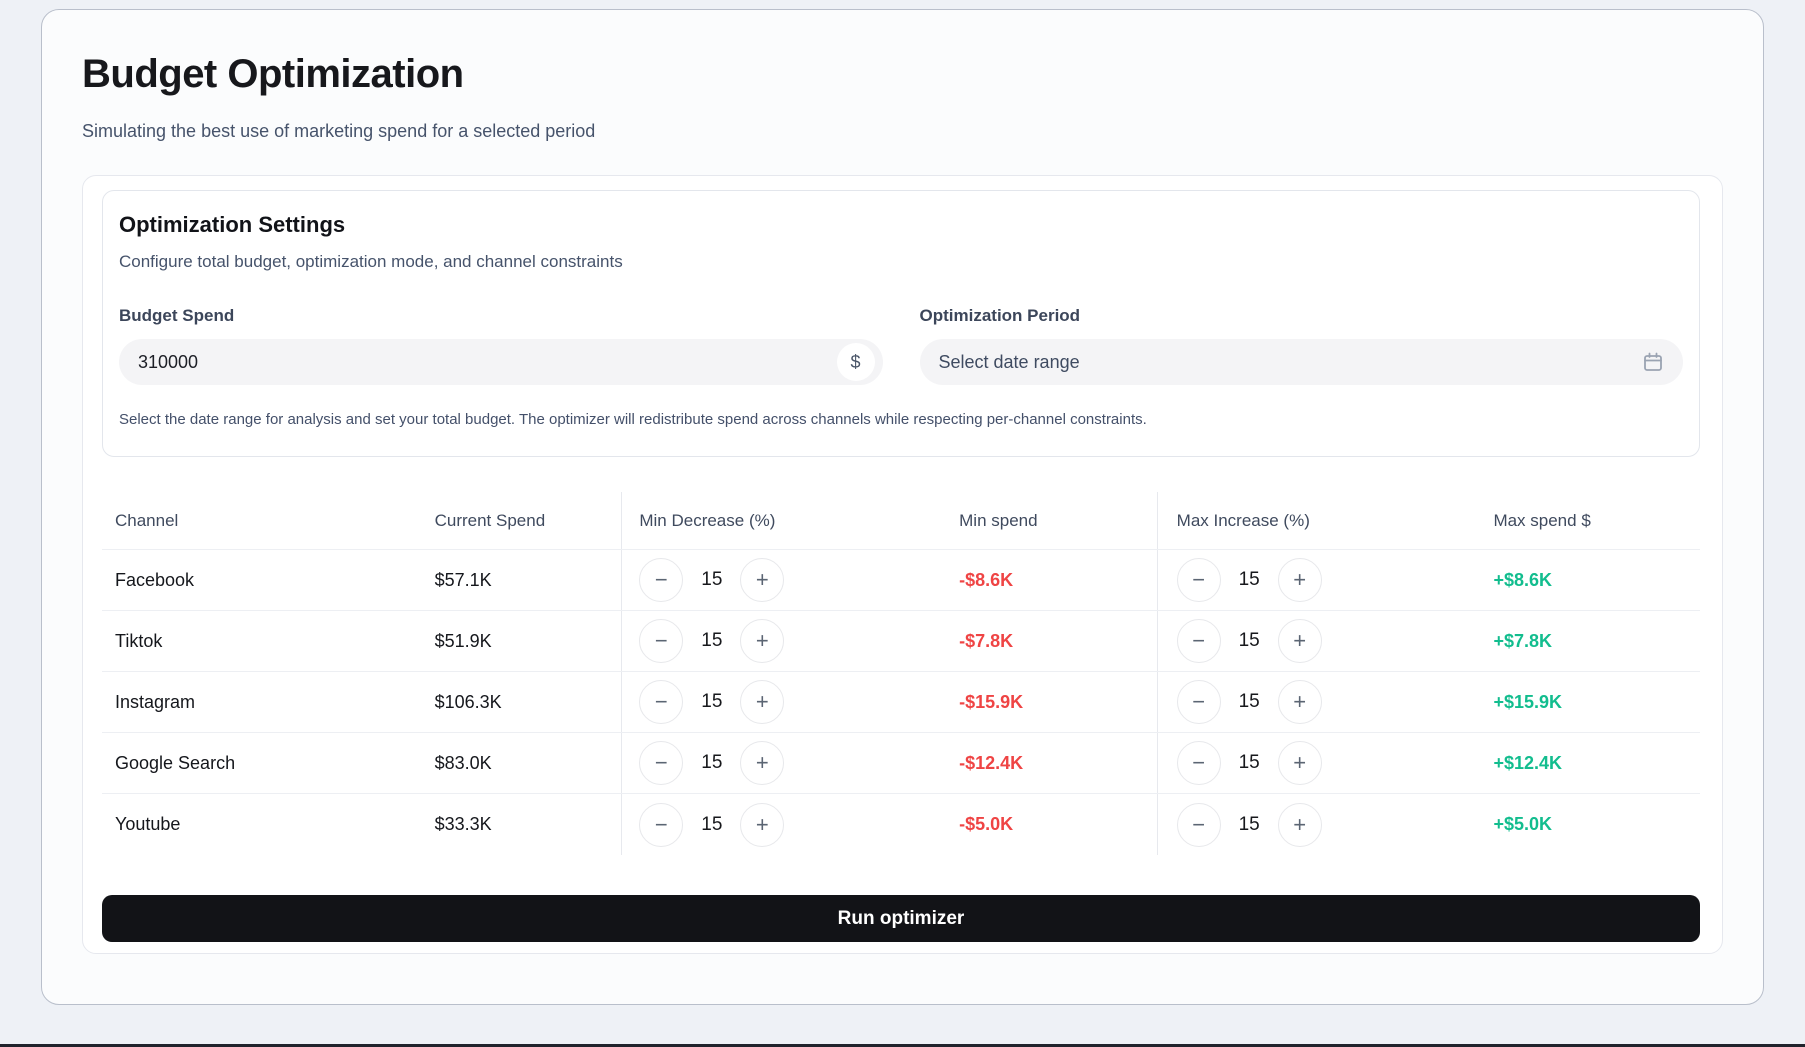  Describe the element at coordinates (986, 640) in the screenshot. I see `min-spend-value: -$7.8K` at that location.